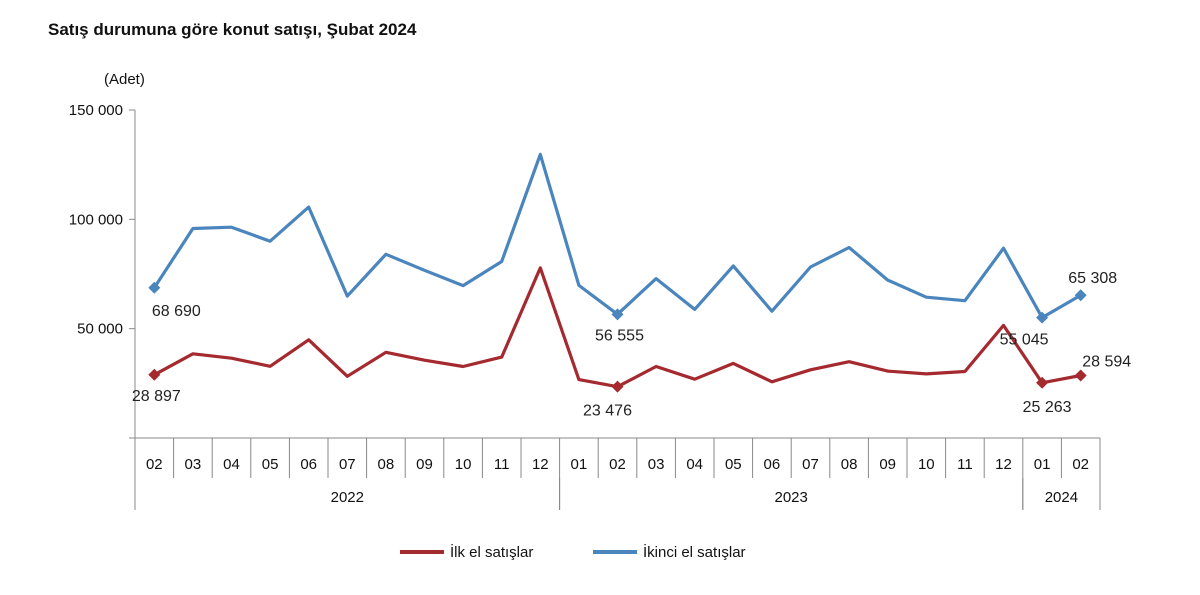  What do you see at coordinates (607, 411) in the screenshot?
I see `data-label: 23 476` at bounding box center [607, 411].